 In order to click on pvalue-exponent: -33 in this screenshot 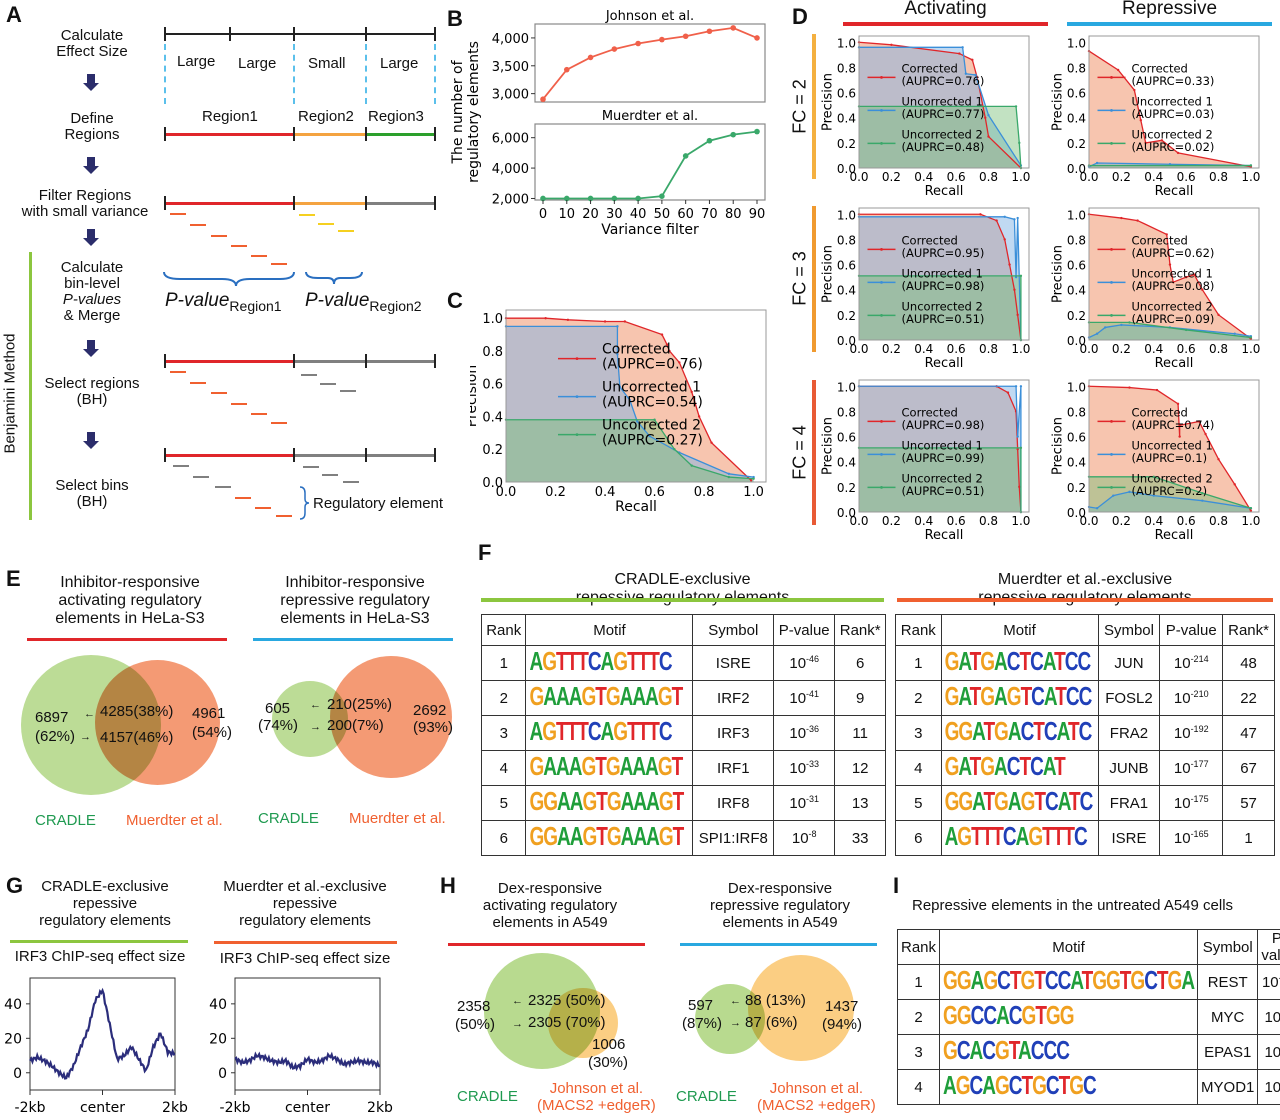, I will do `click(813, 764)`.